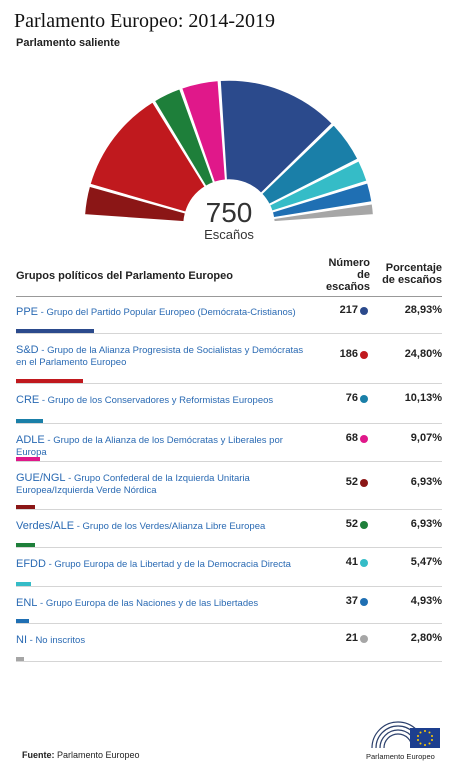  Describe the element at coordinates (426, 638) in the screenshot. I see `seat-percentage: 2,80%` at that location.